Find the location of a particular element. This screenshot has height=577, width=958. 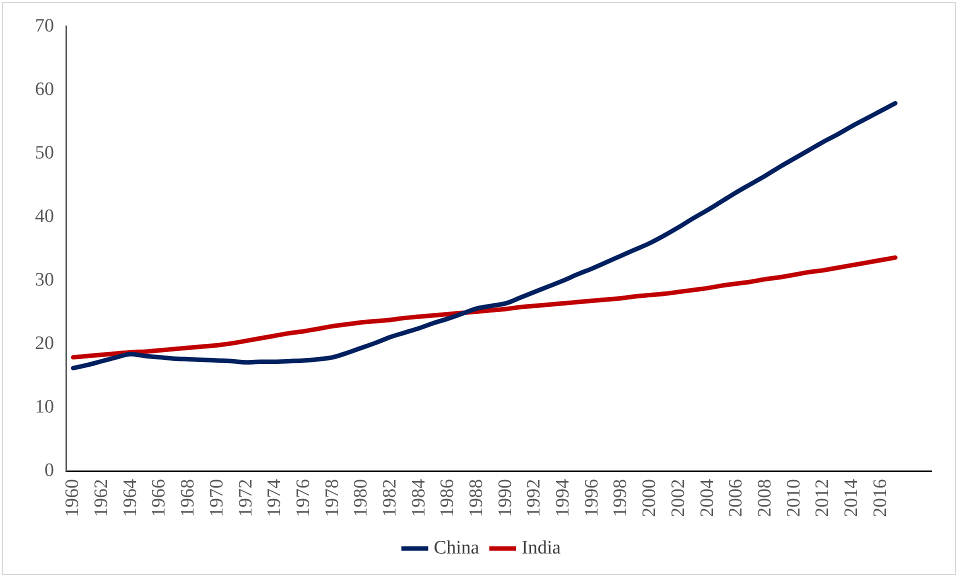

x-tick-label: 1978 is located at coordinates (332, 498).